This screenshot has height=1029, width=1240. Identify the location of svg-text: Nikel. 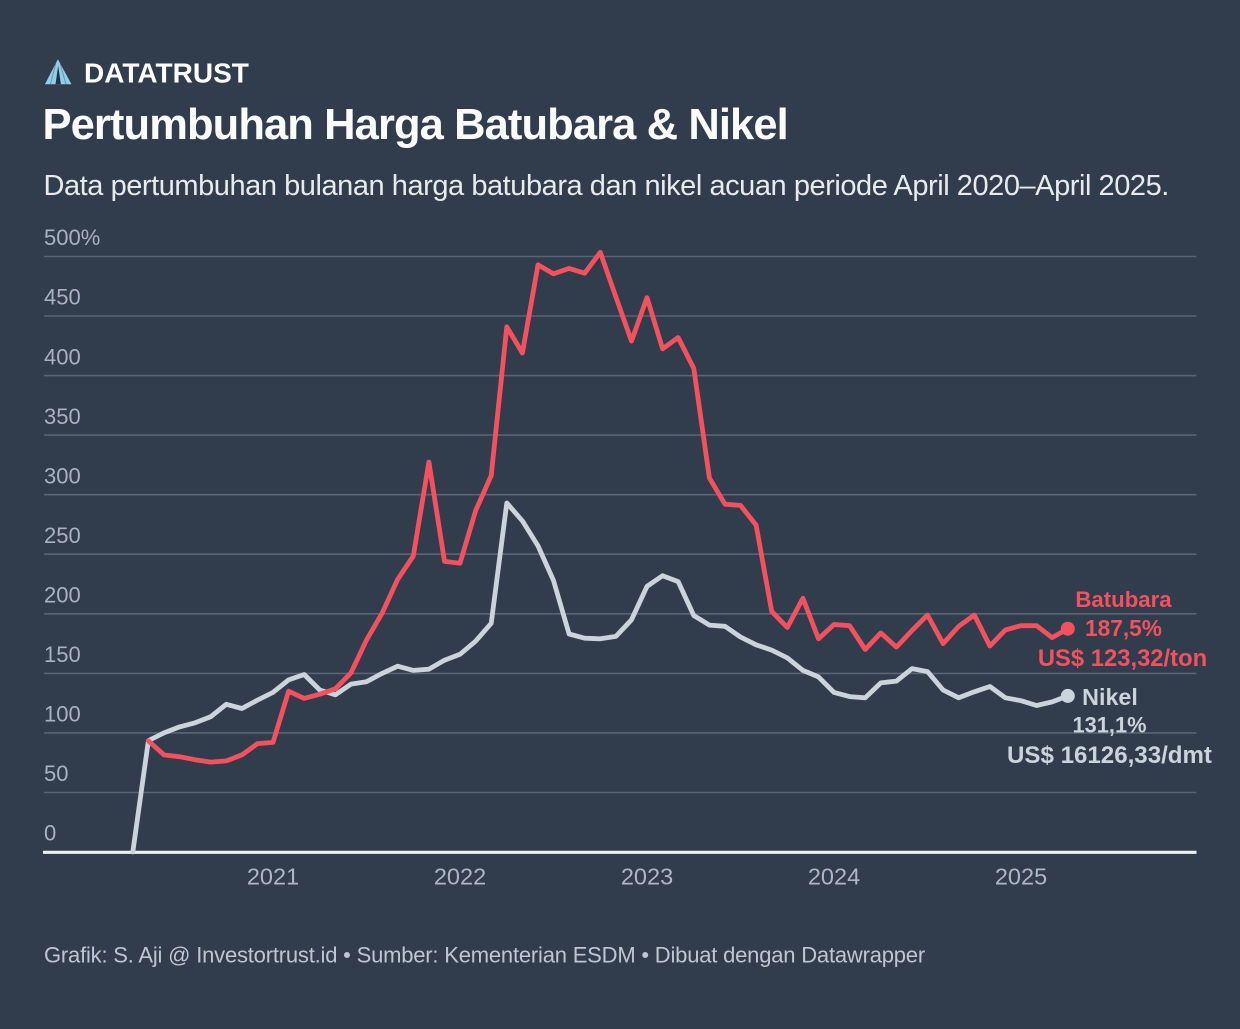
(1110, 697).